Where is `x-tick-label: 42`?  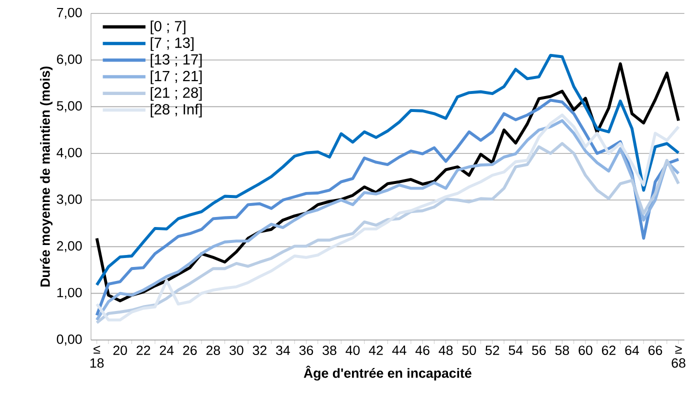 x-tick-label: 42 is located at coordinates (375, 350).